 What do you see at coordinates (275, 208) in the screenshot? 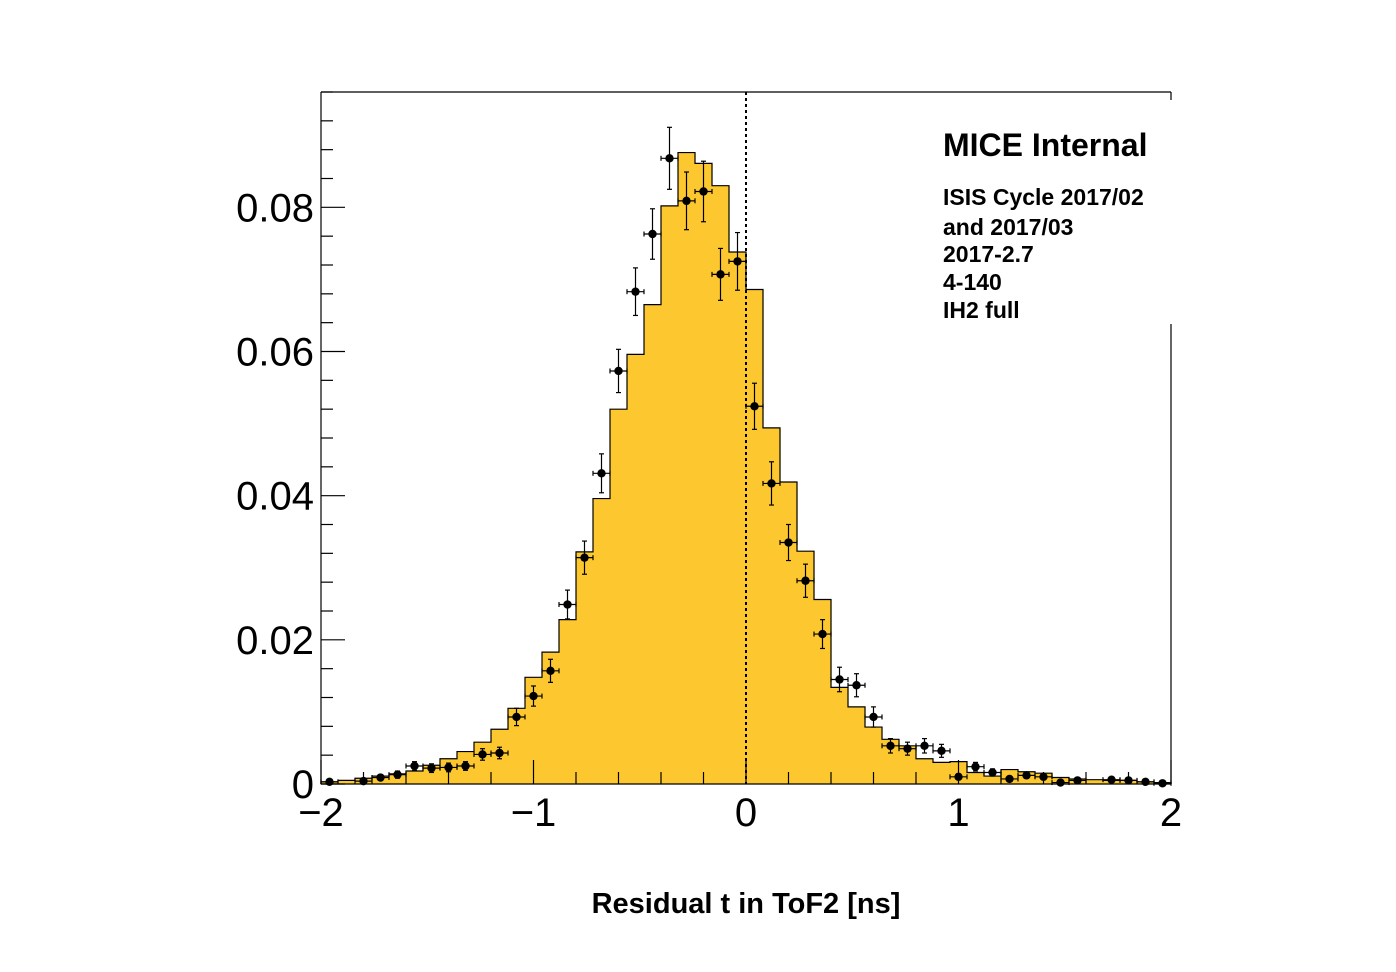
I see `y-tick-label: 0.08` at bounding box center [275, 208].